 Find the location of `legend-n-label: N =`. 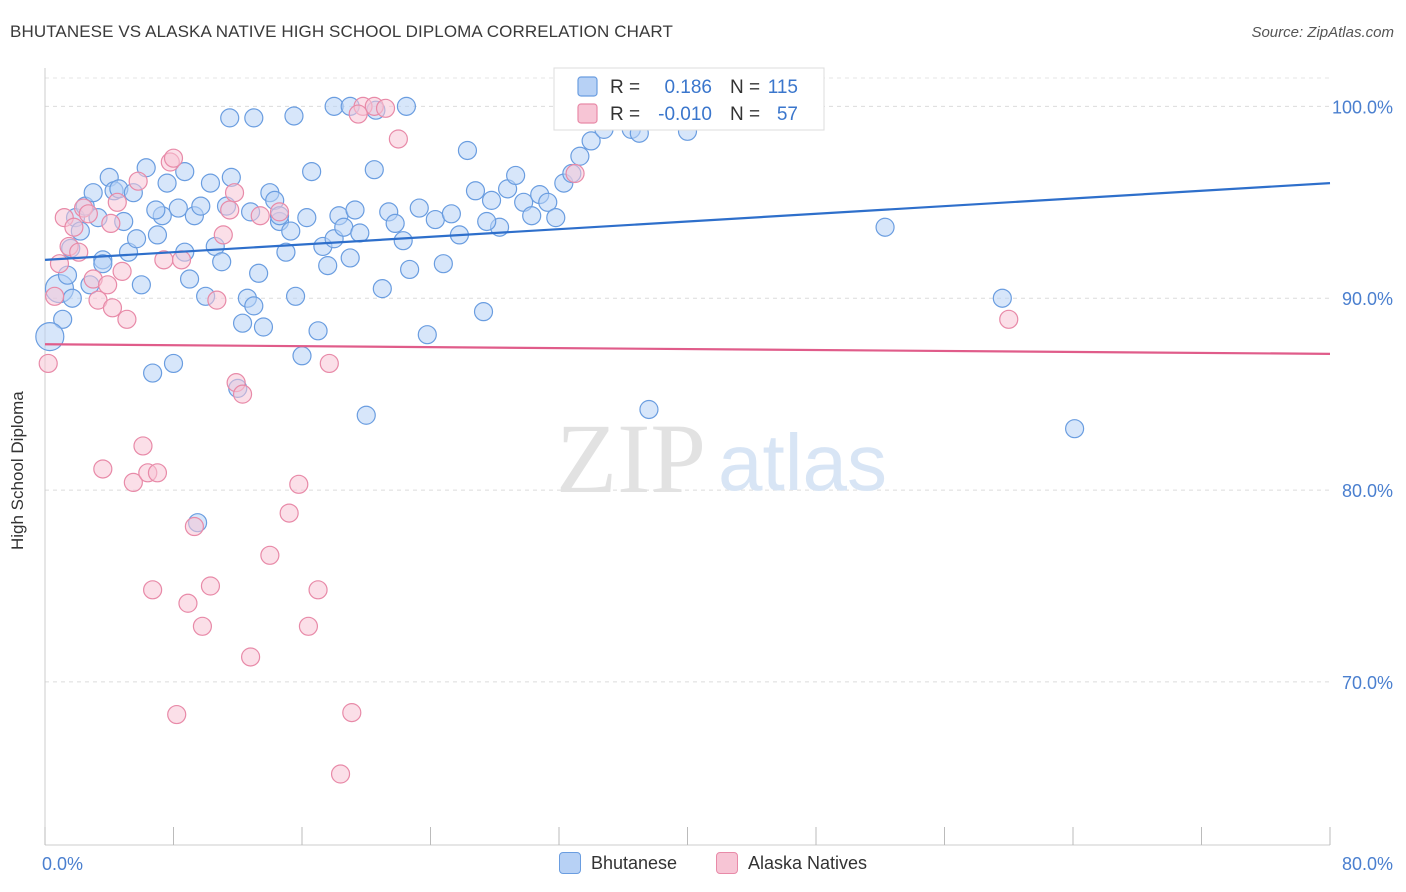

legend-n-label: N = is located at coordinates (745, 87).